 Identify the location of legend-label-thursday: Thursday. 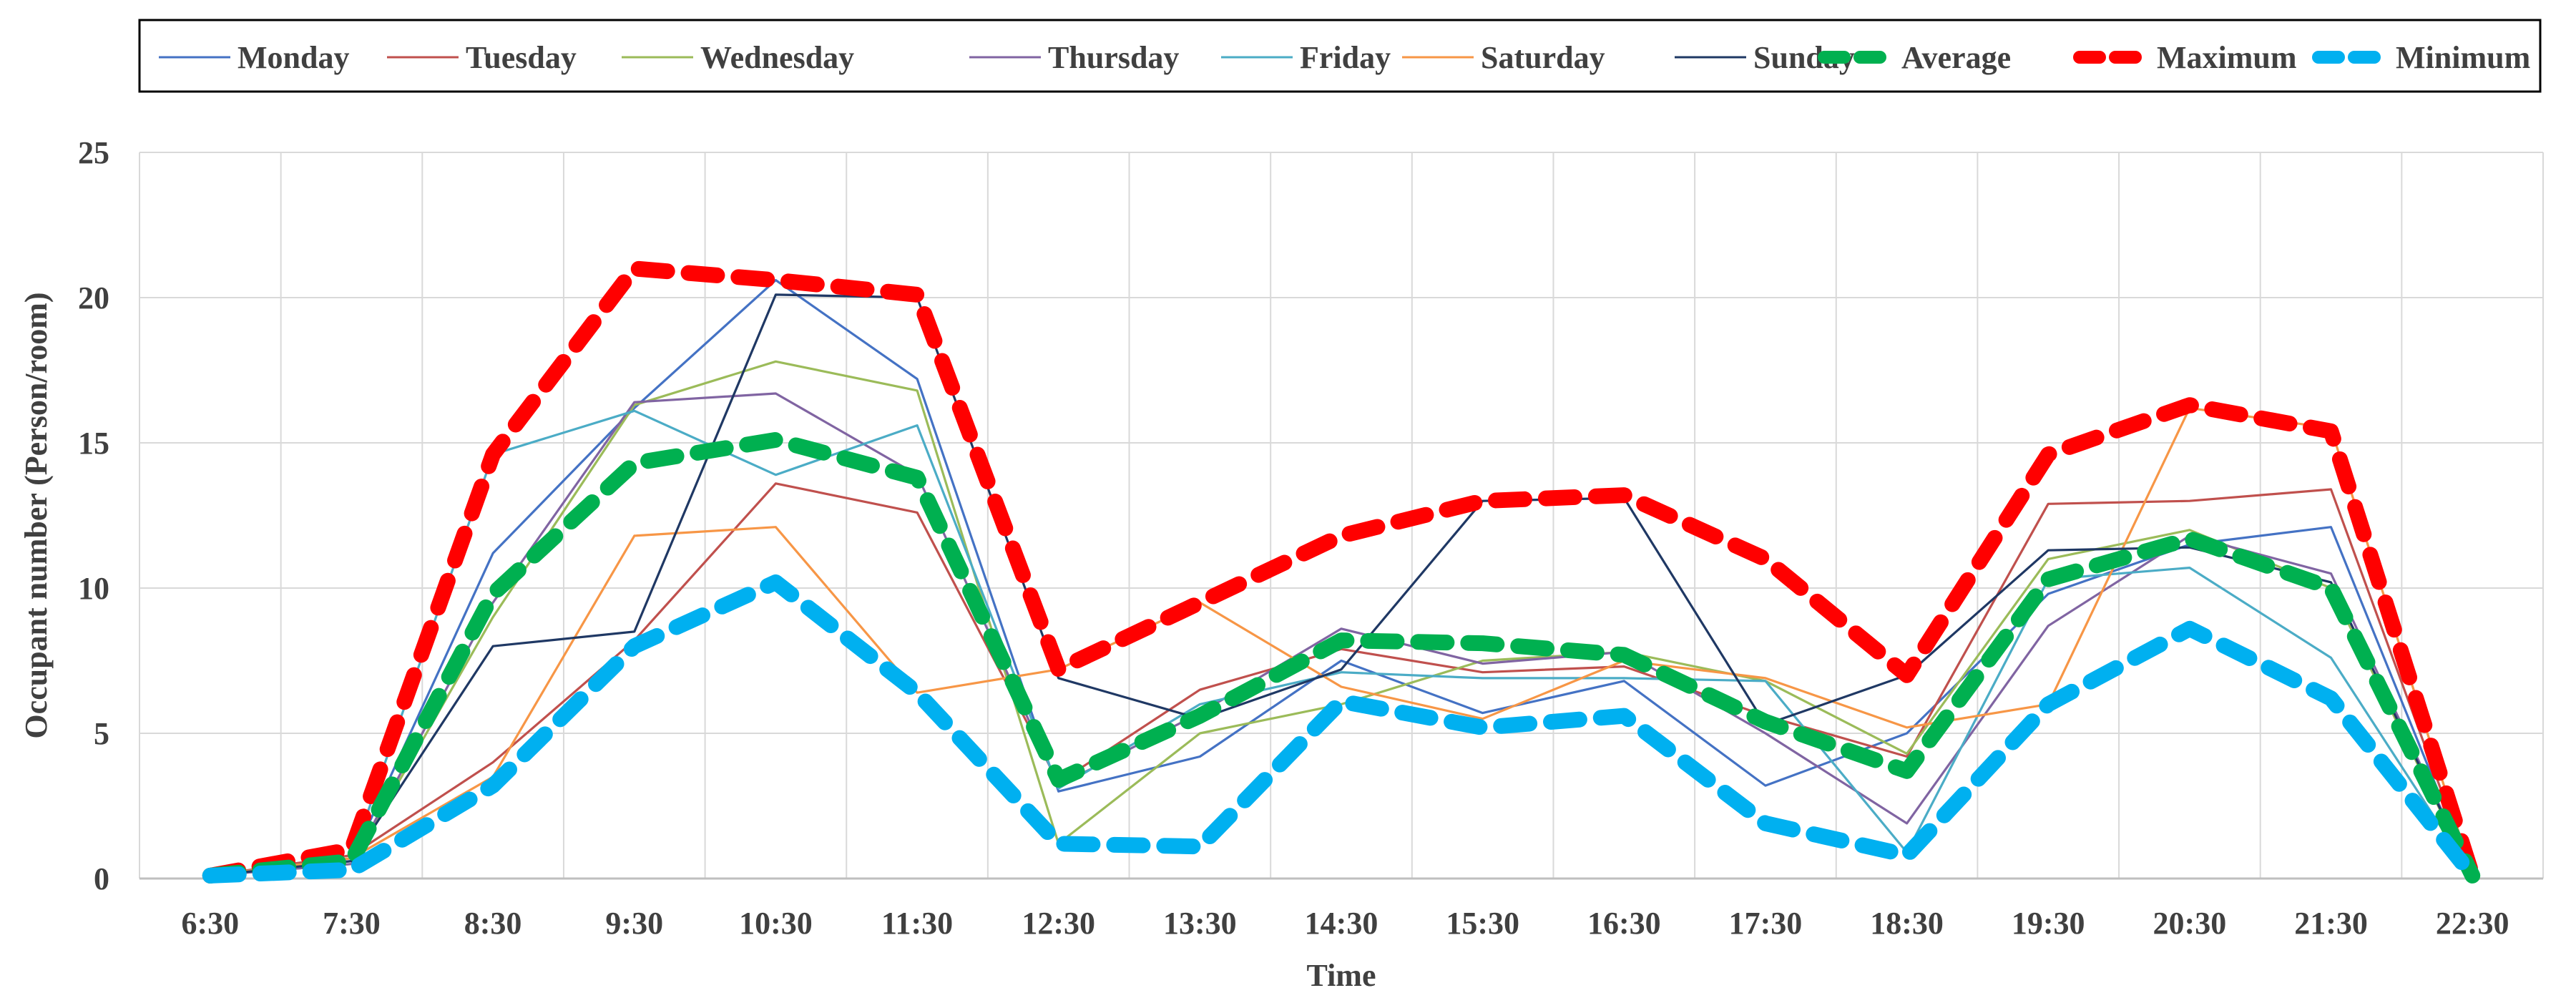
(1114, 57).